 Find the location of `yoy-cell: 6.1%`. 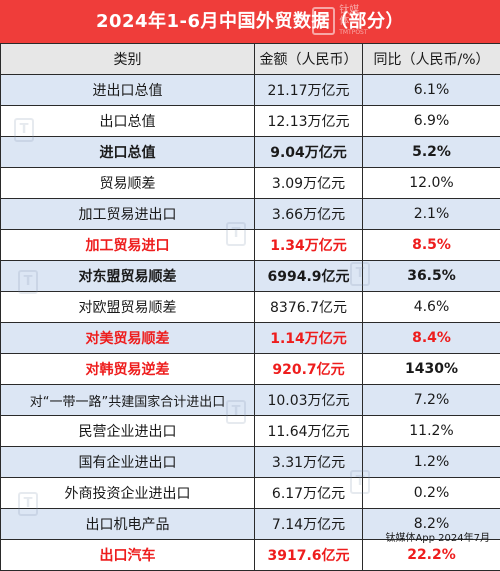

yoy-cell: 6.1% is located at coordinates (431, 90).